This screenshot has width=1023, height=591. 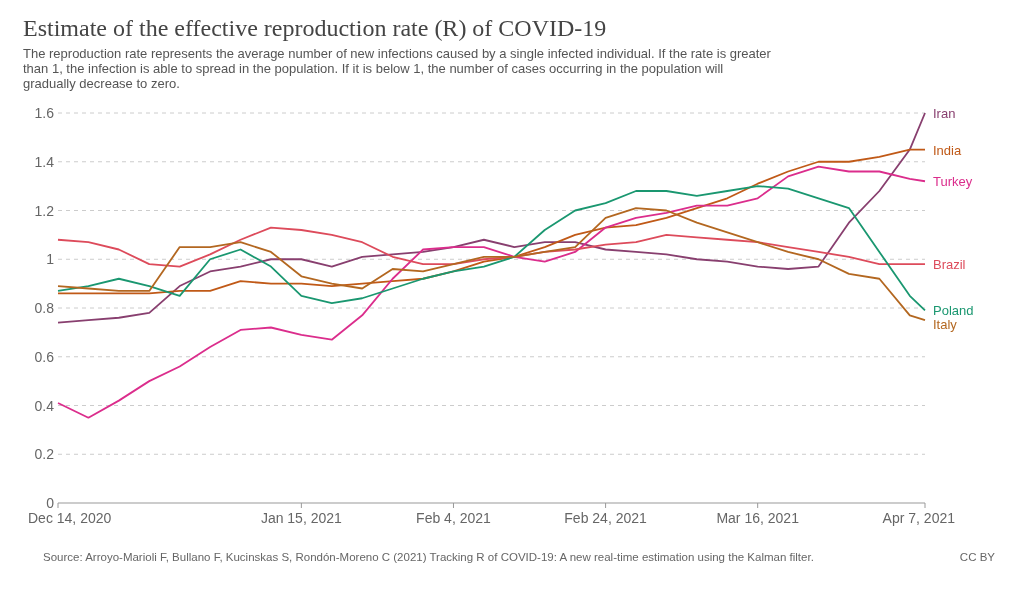 I want to click on y-tick-label: 1.4, so click(x=44, y=161).